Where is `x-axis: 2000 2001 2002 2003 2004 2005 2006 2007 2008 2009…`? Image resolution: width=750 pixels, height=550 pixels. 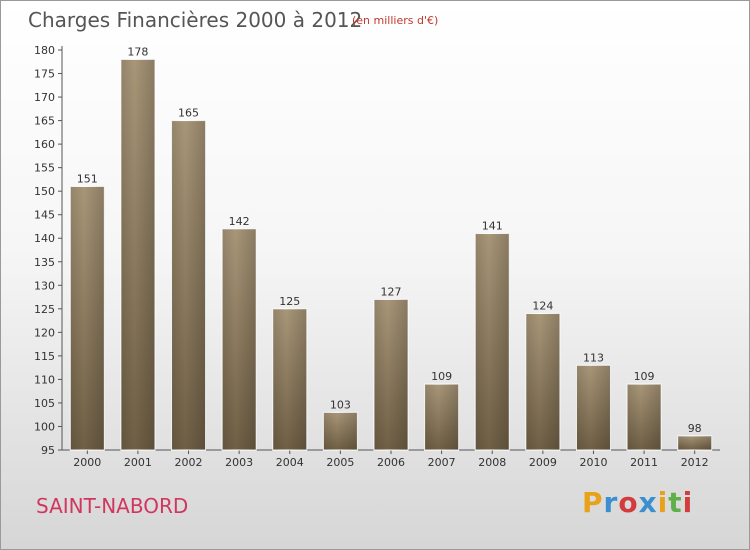
x-axis: 2000 2001 2002 2003 2004 2005 2006 2007 2008 2009… is located at coordinates (391, 459).